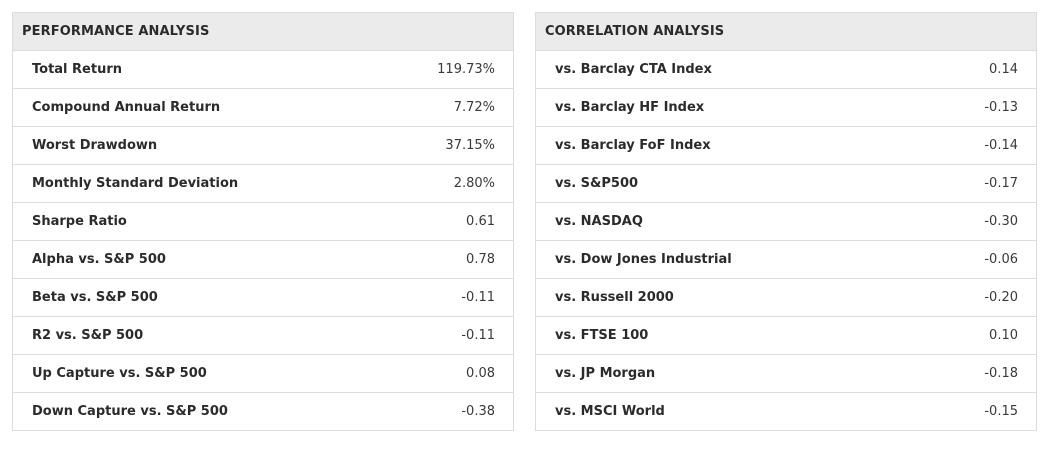  I want to click on table-row: vs. Barclay HF Index -0.13, so click(786, 108).